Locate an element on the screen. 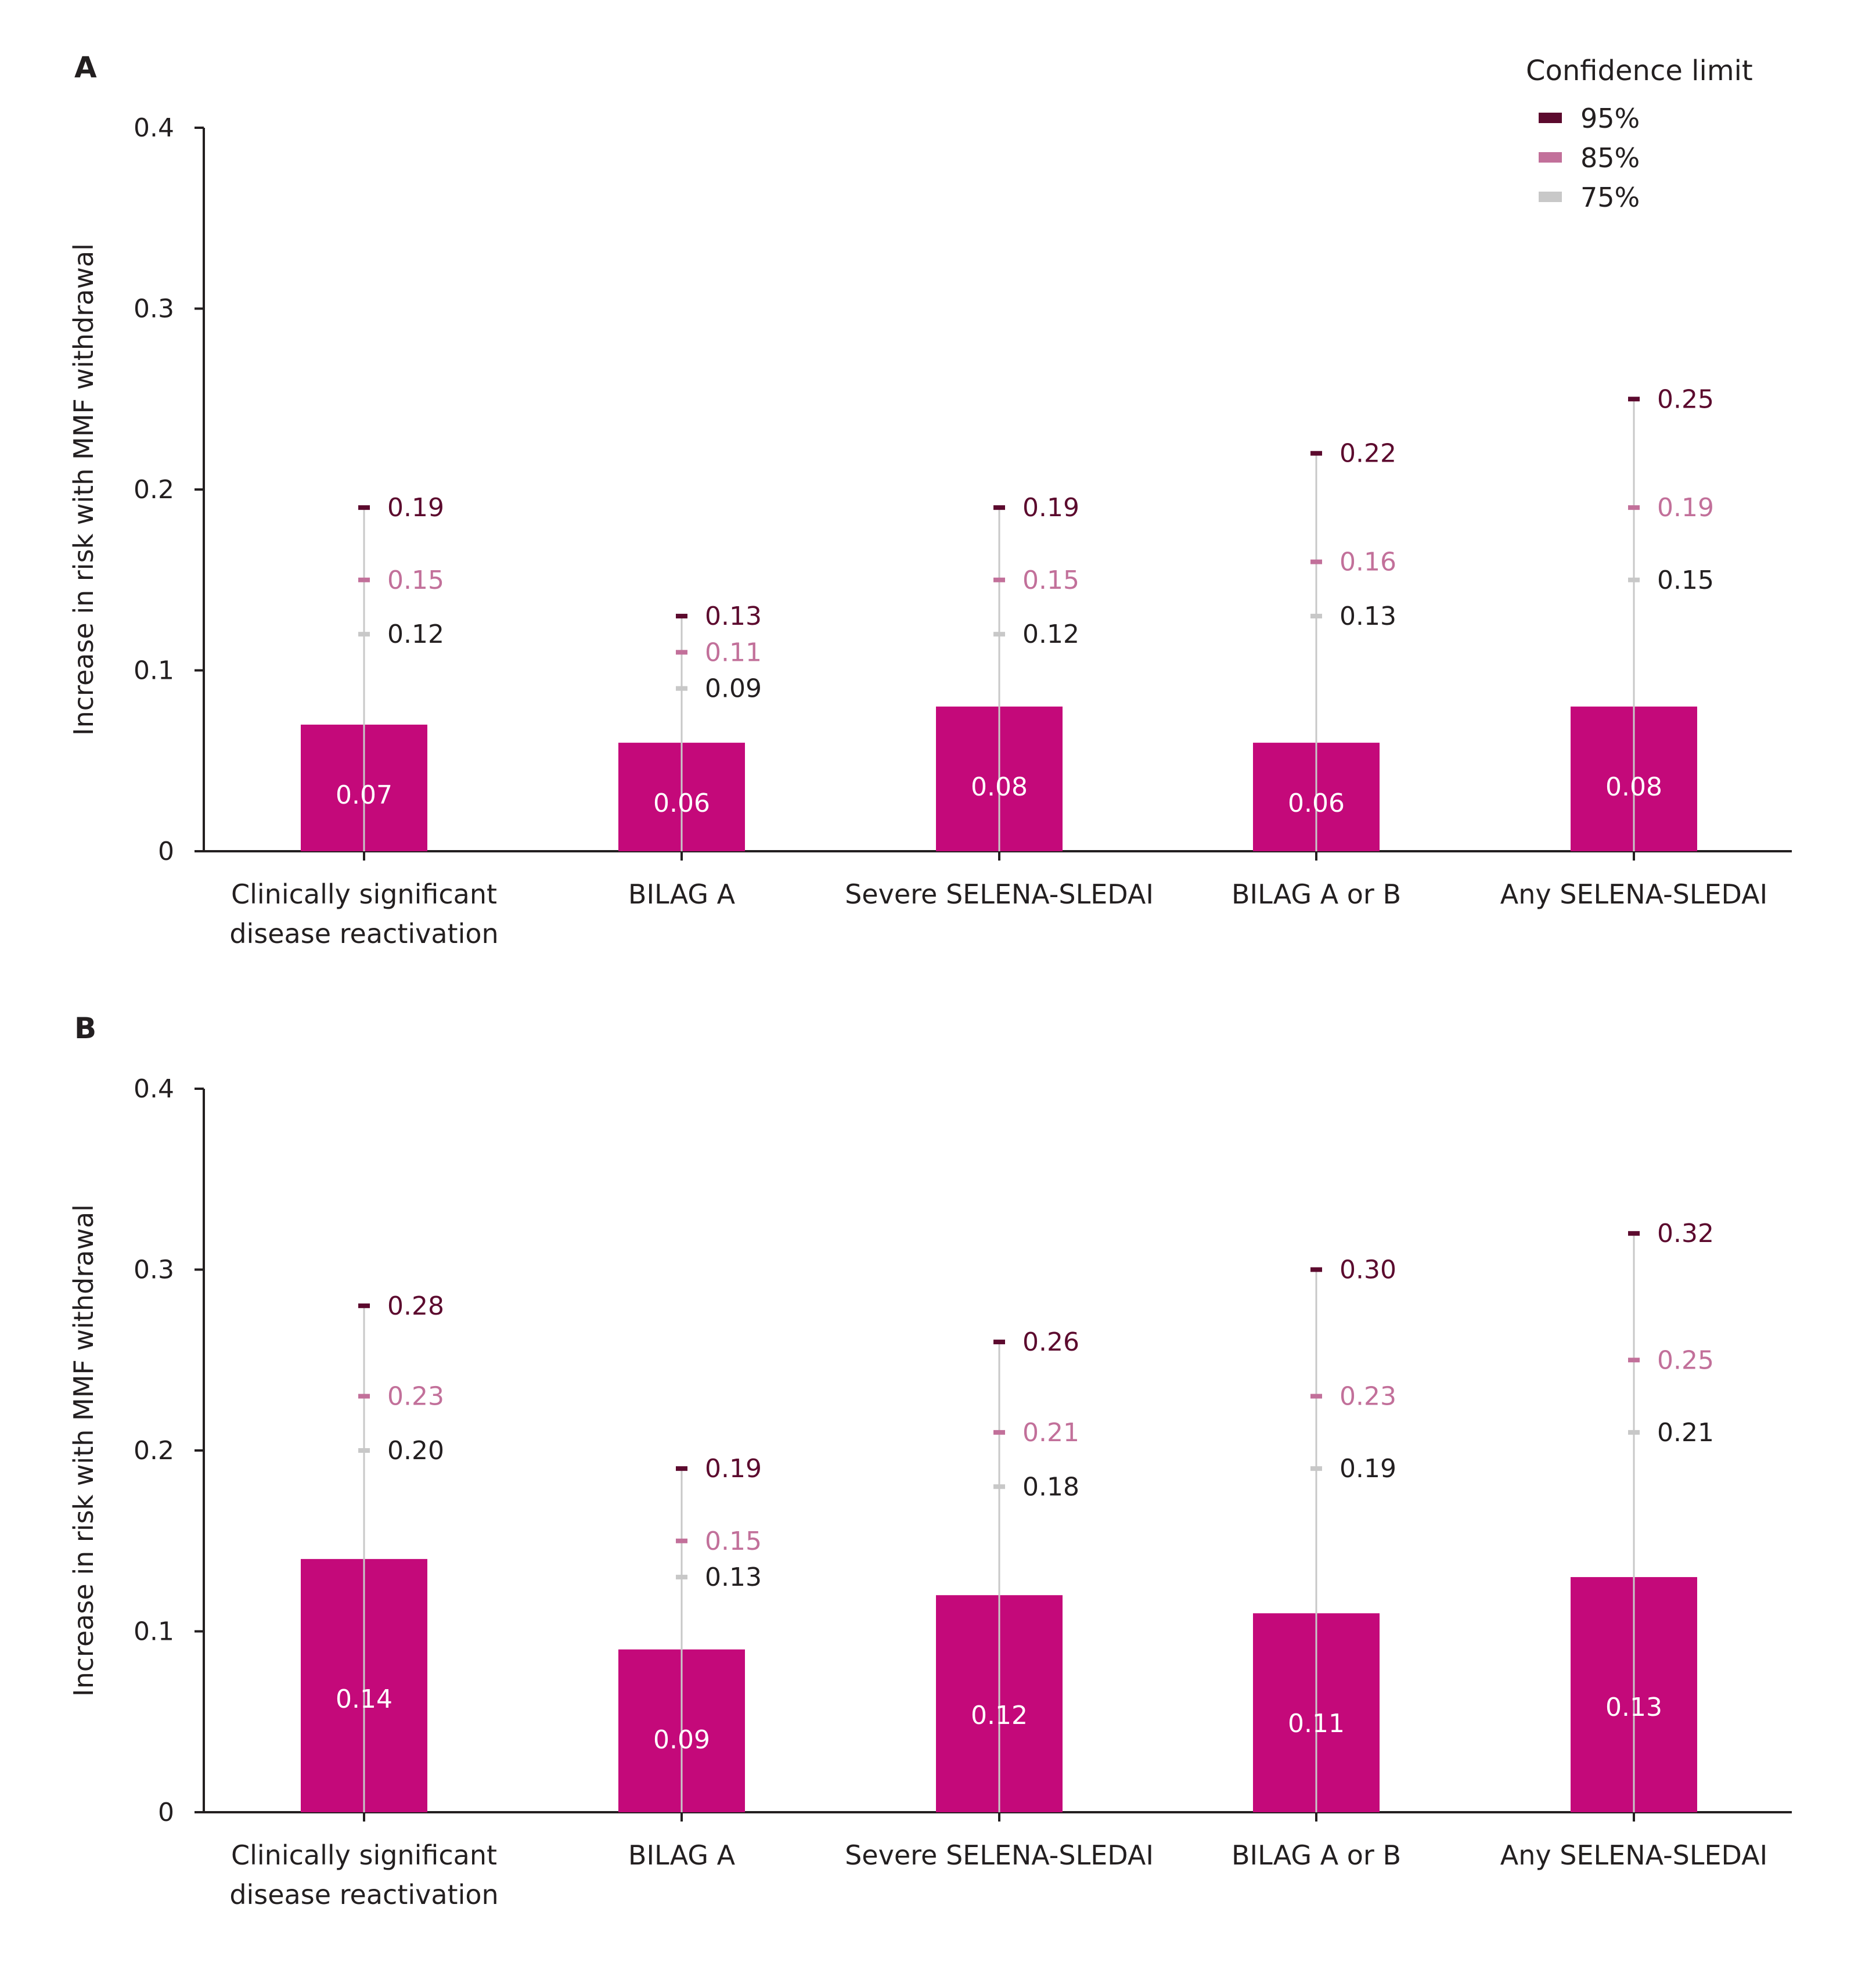  ci-label-85: 0.16 is located at coordinates (1368, 562).